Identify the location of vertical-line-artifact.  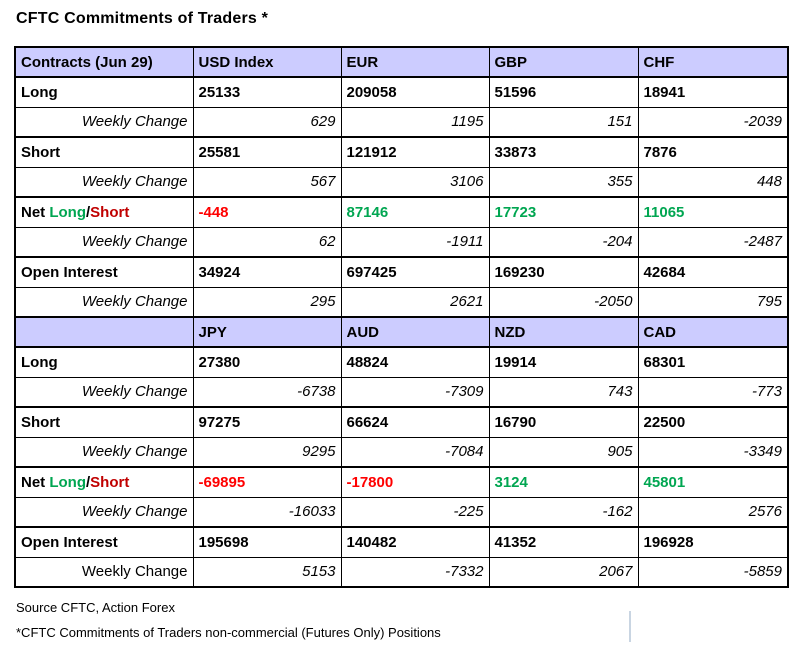
(630, 626).